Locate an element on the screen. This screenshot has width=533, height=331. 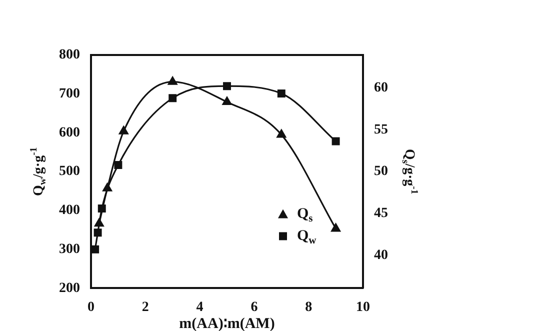
y2-tick-label: 50 is located at coordinates (381, 172).